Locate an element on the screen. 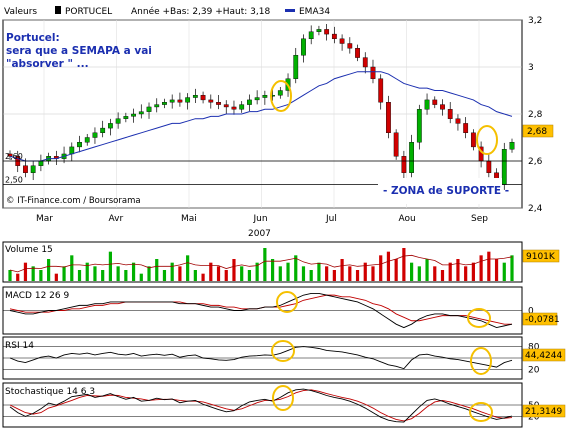 This screenshot has height=430, width=570. month-label: Jul is located at coordinates (331, 219).